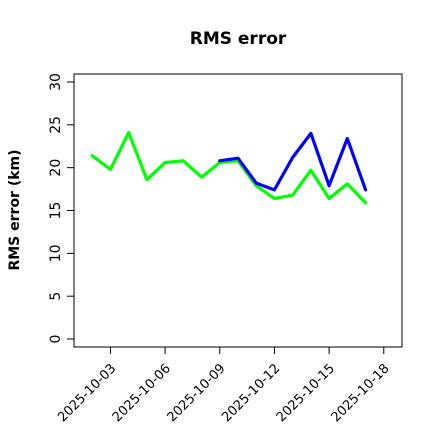 This screenshot has width=440, height=440. I want to click on chart-title: RMS error, so click(238, 39).